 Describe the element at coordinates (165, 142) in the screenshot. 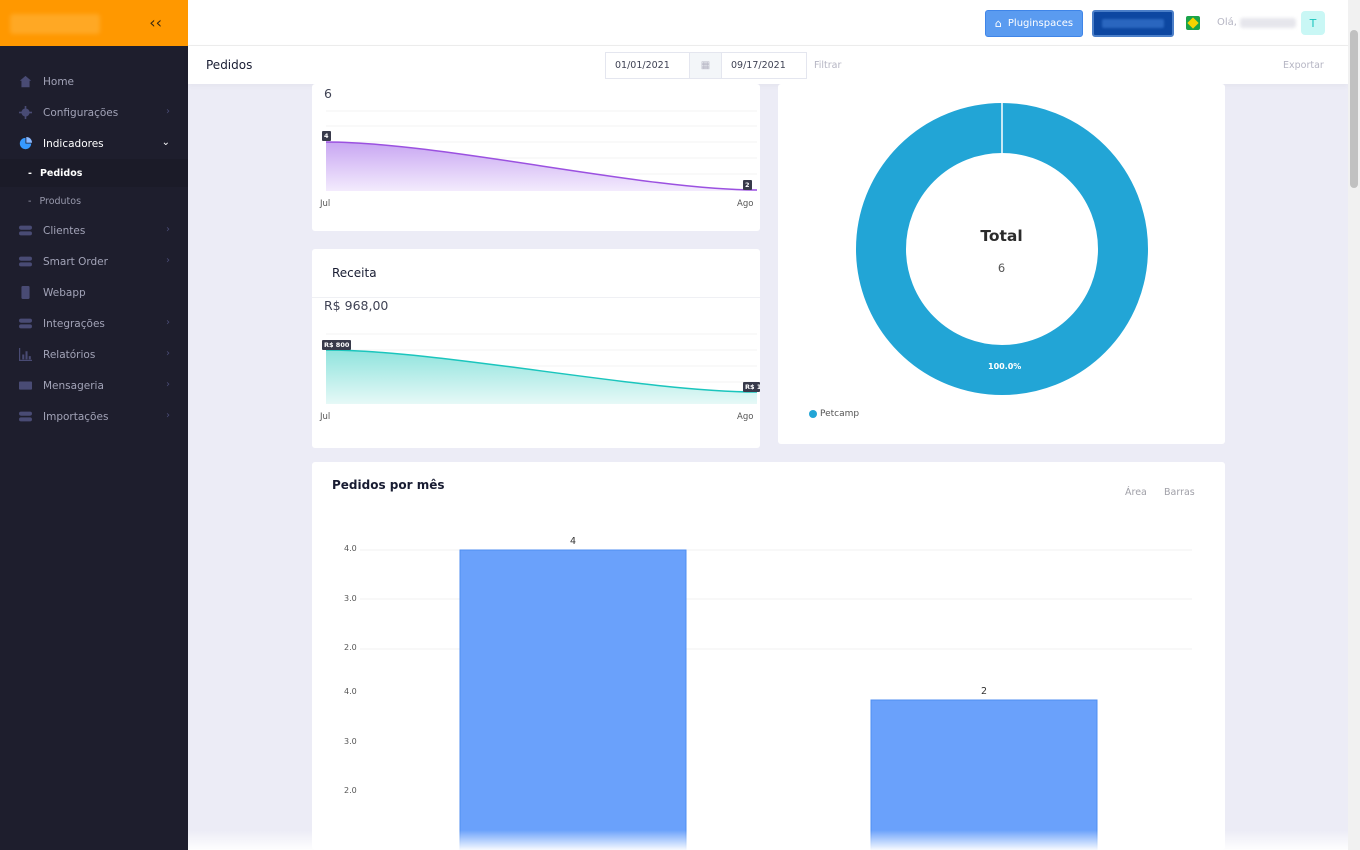

I see `chevron-down-icon: ⌄` at that location.